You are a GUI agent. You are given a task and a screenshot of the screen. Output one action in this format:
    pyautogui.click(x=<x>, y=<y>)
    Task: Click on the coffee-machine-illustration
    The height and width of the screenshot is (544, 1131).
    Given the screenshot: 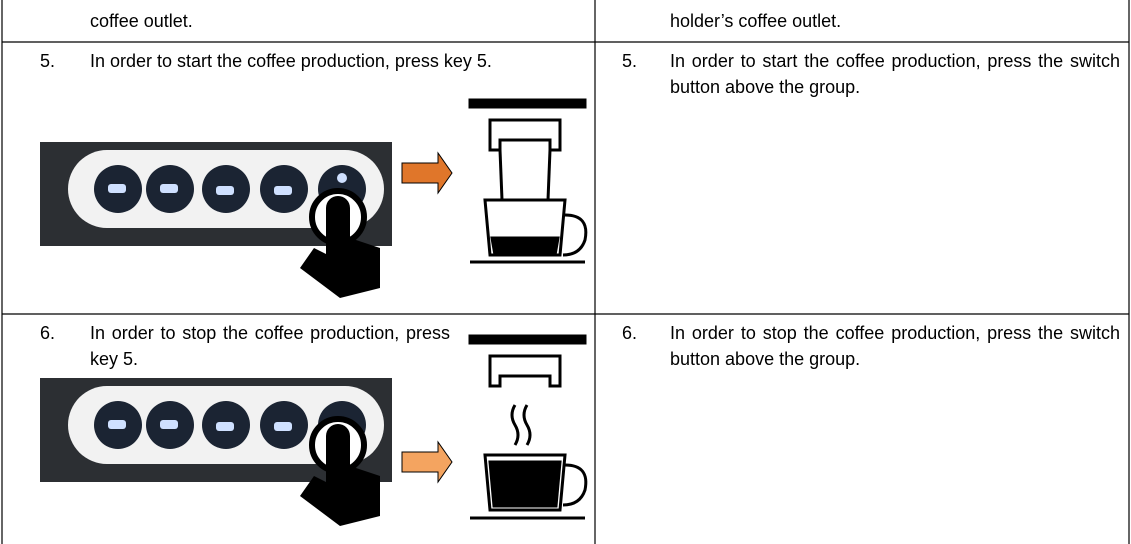 What is the action you would take?
    pyautogui.click(x=528, y=181)
    